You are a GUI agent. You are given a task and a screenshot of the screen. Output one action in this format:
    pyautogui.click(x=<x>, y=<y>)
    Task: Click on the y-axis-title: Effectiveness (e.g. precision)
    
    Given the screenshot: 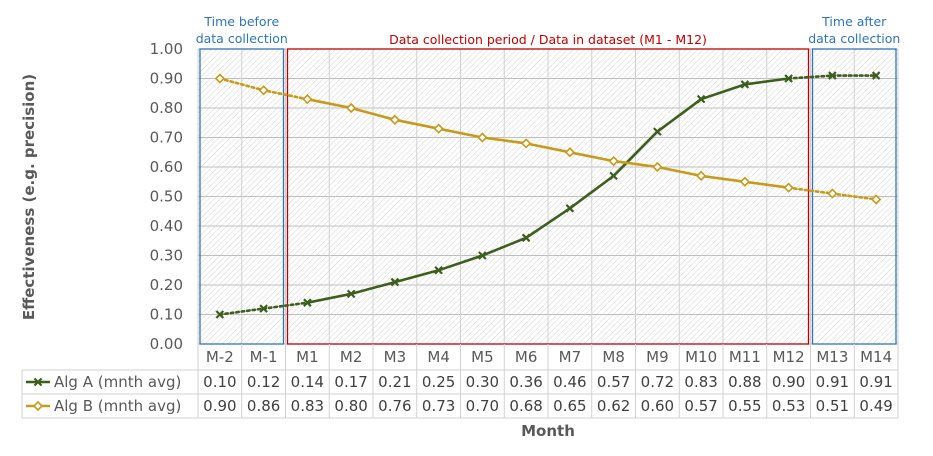 What is the action you would take?
    pyautogui.click(x=29, y=197)
    